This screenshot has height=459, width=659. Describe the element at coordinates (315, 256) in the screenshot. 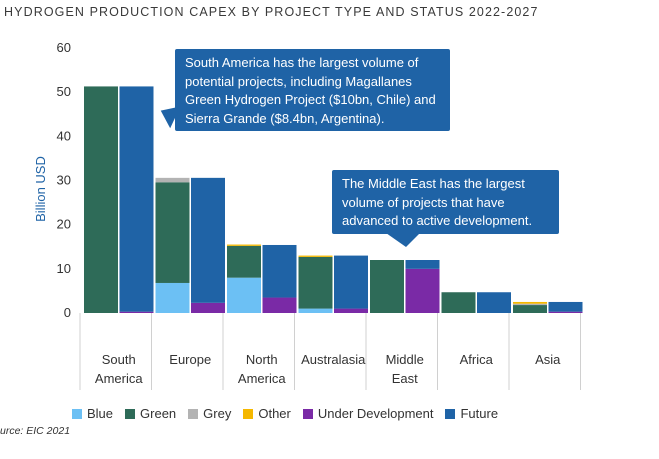

I see `bar-australasia-type-other` at that location.